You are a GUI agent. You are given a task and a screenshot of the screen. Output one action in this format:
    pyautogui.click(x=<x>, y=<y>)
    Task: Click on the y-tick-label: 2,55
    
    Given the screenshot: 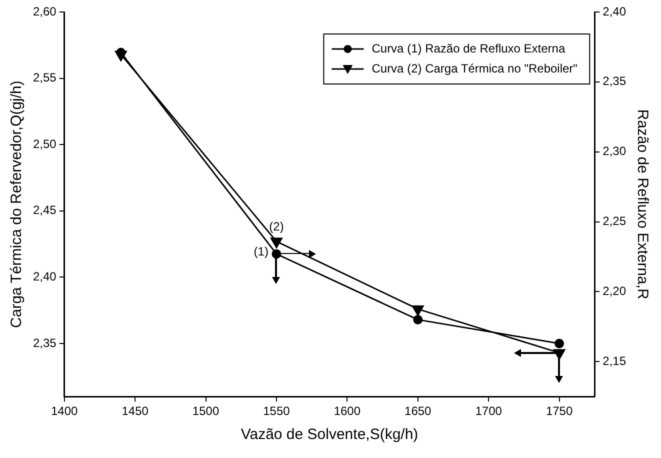 What is the action you would take?
    pyautogui.click(x=44, y=77)
    